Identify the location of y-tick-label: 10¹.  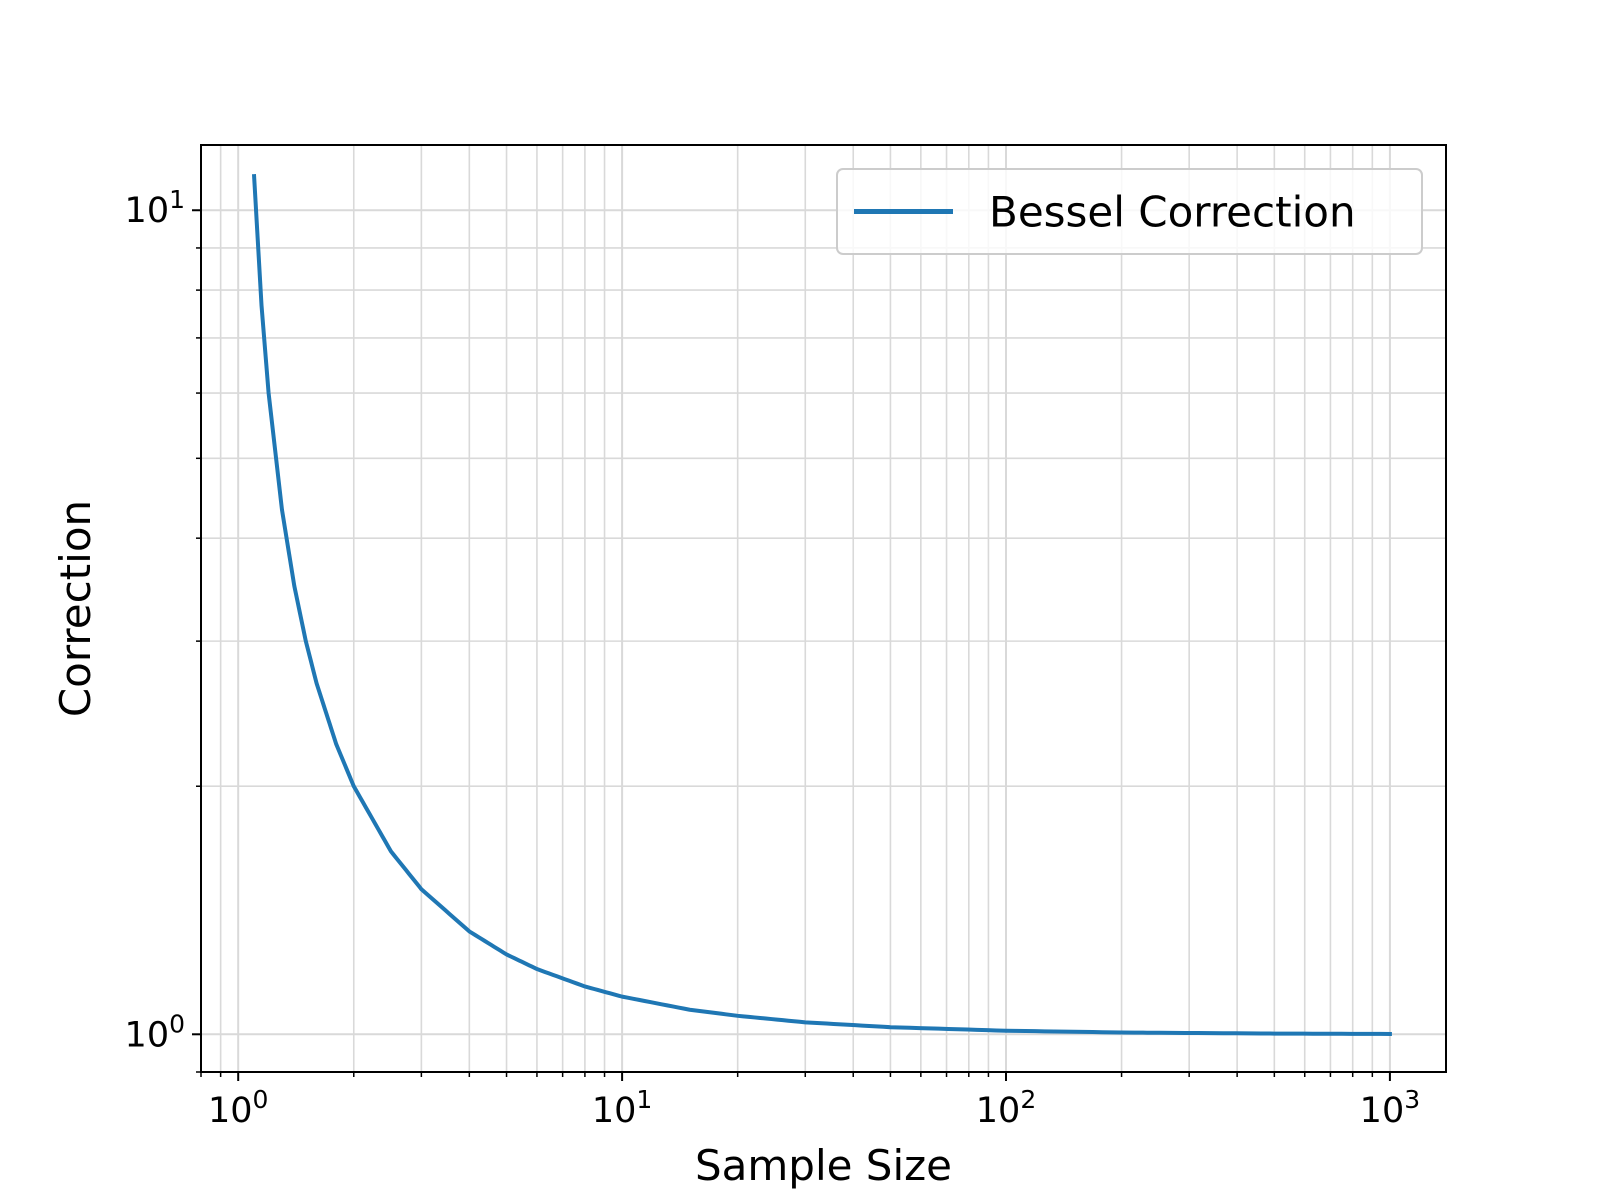
(155, 208).